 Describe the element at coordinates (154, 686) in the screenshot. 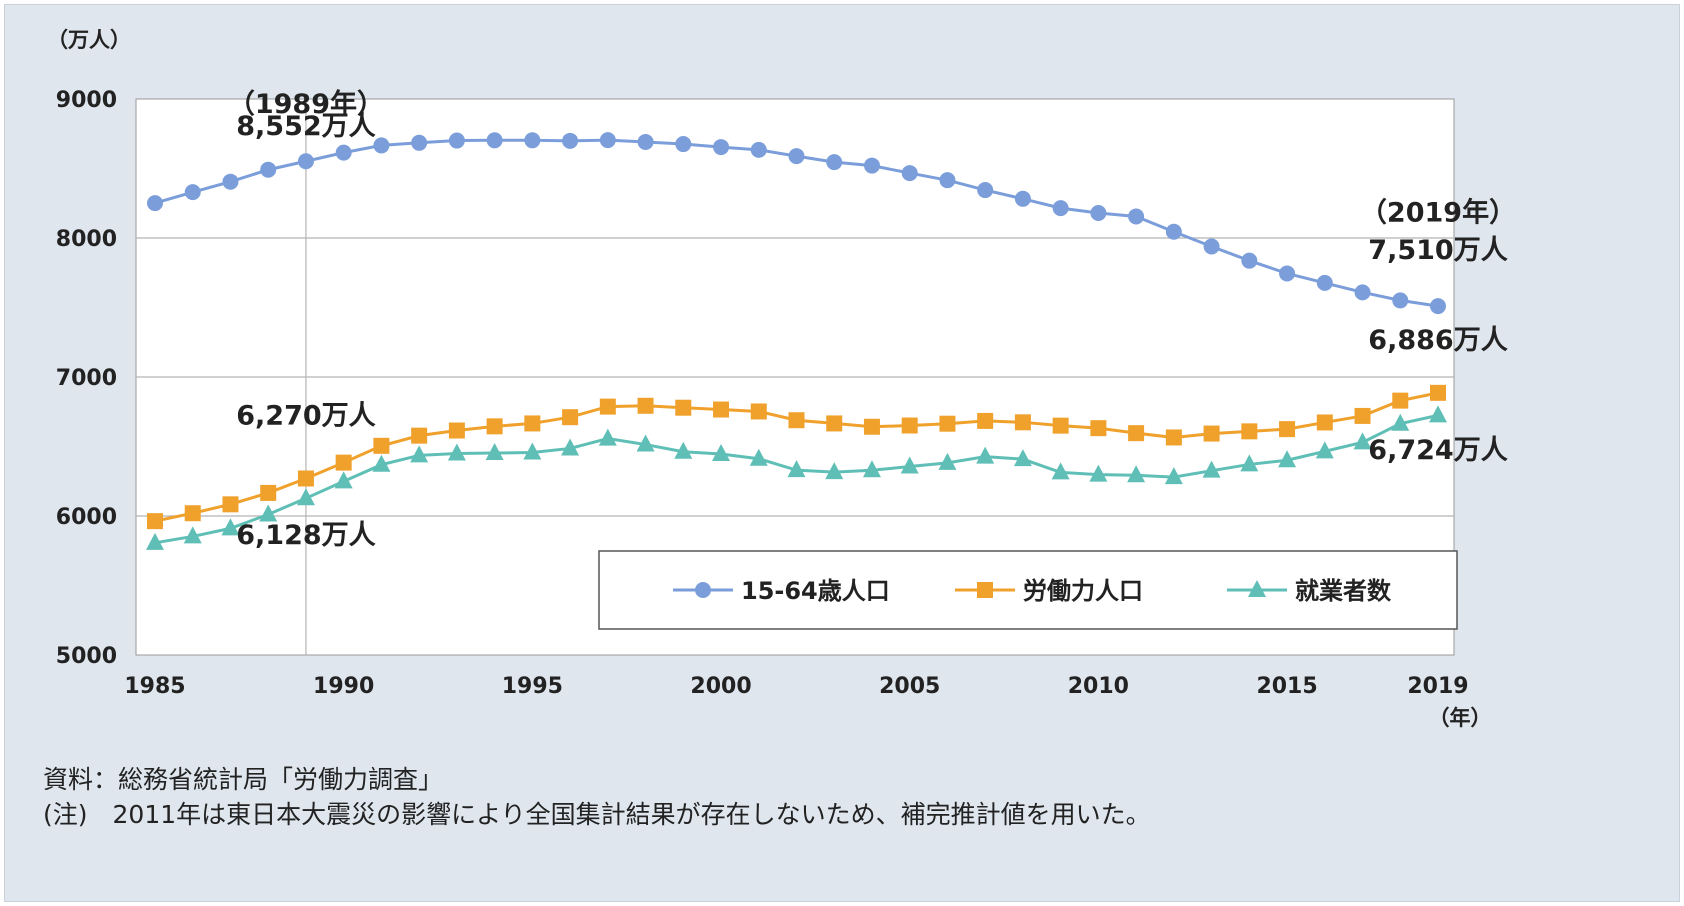

I see `x-tick-label: 1985` at that location.